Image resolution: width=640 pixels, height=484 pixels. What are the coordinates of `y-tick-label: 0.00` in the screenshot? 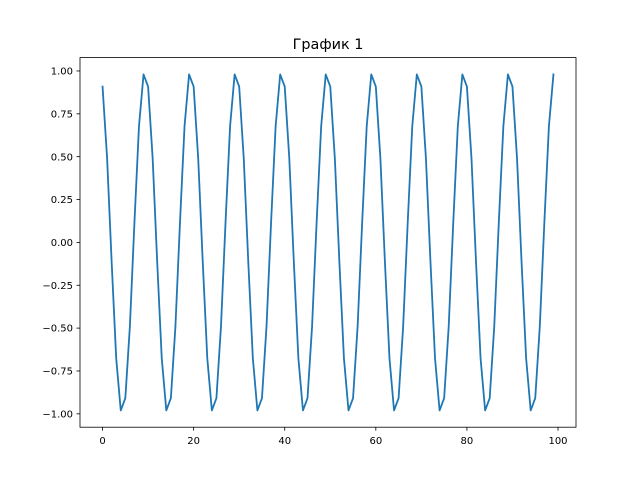 It's located at (62, 243).